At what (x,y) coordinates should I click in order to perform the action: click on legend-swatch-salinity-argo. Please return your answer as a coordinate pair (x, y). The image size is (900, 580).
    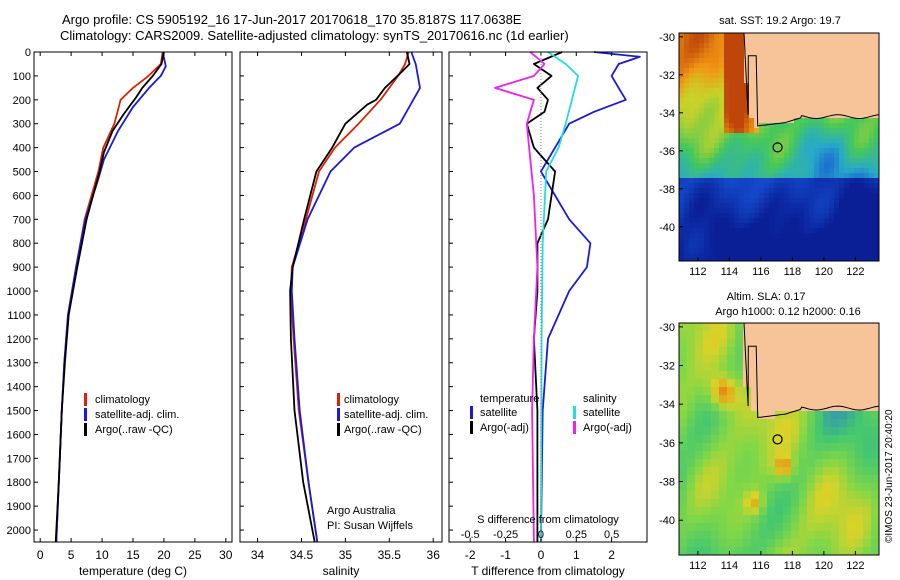
    Looking at the image, I should click on (574, 427).